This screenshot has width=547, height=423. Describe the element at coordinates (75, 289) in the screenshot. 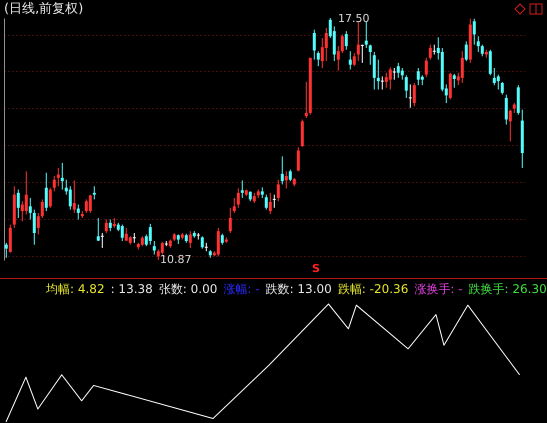

I see `text: 均幅: 4.82` at that location.